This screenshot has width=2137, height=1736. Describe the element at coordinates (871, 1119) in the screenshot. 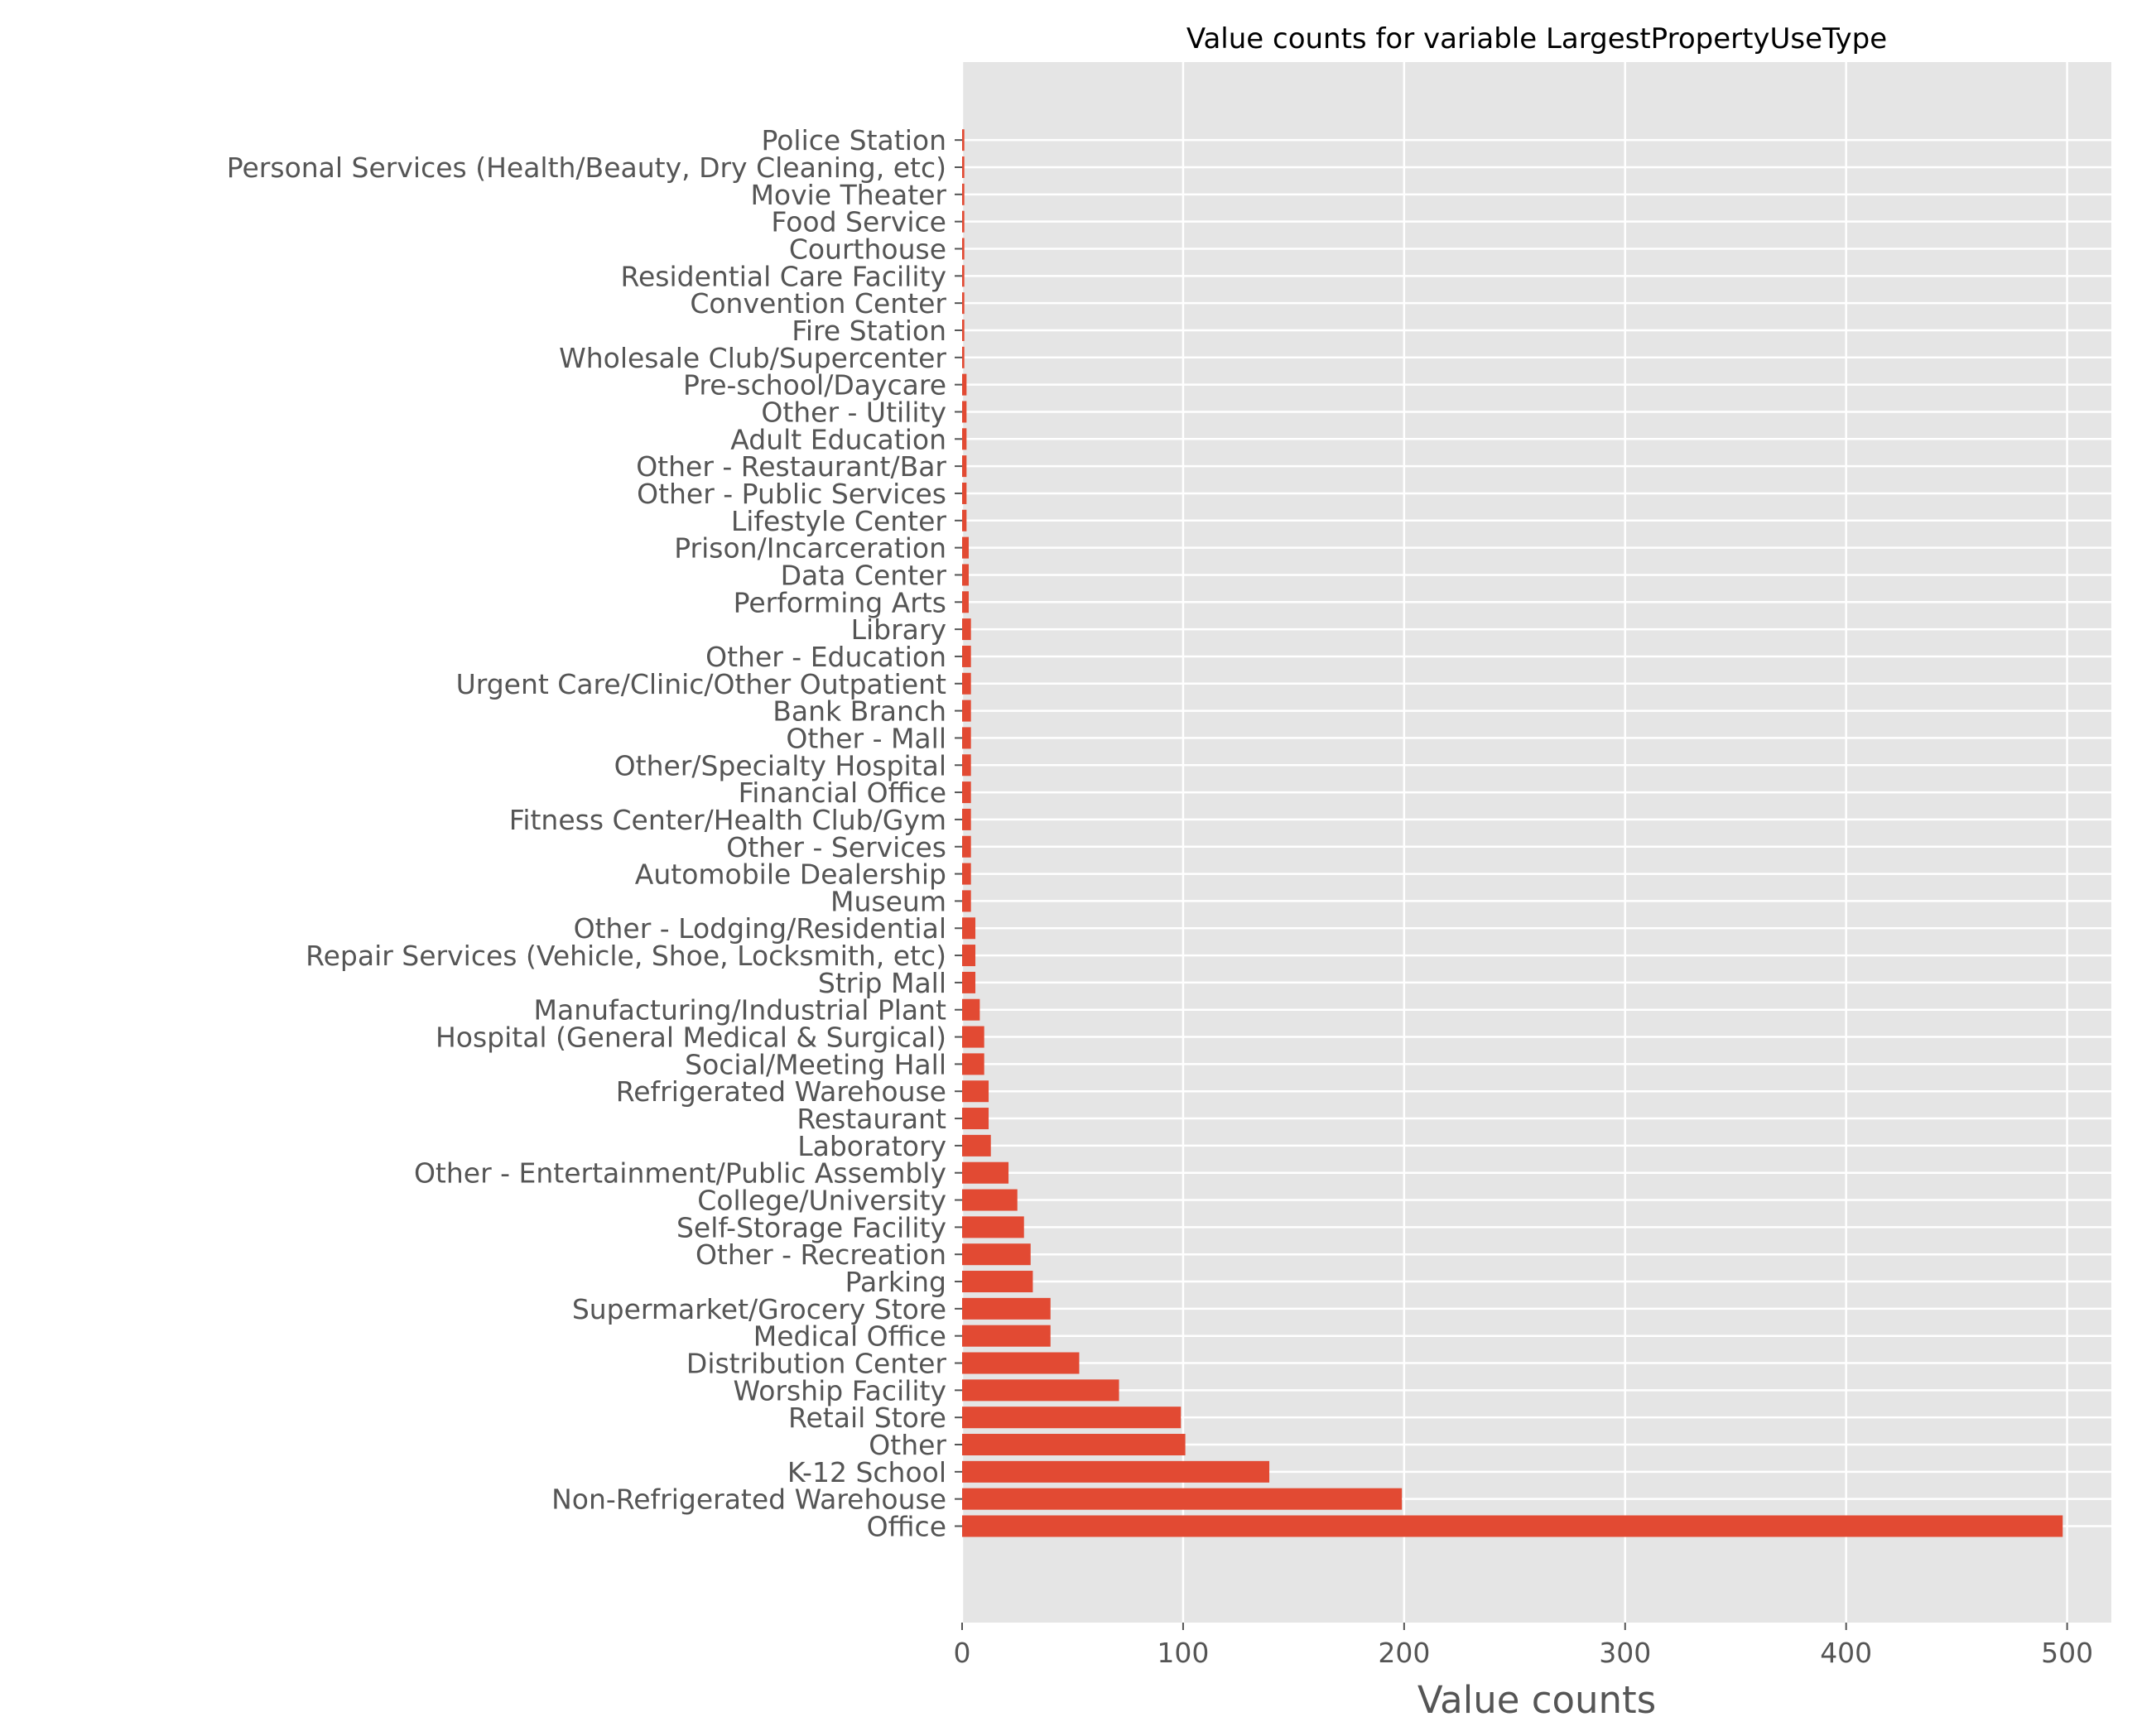

I see `y-tick-label: Restaurant` at that location.